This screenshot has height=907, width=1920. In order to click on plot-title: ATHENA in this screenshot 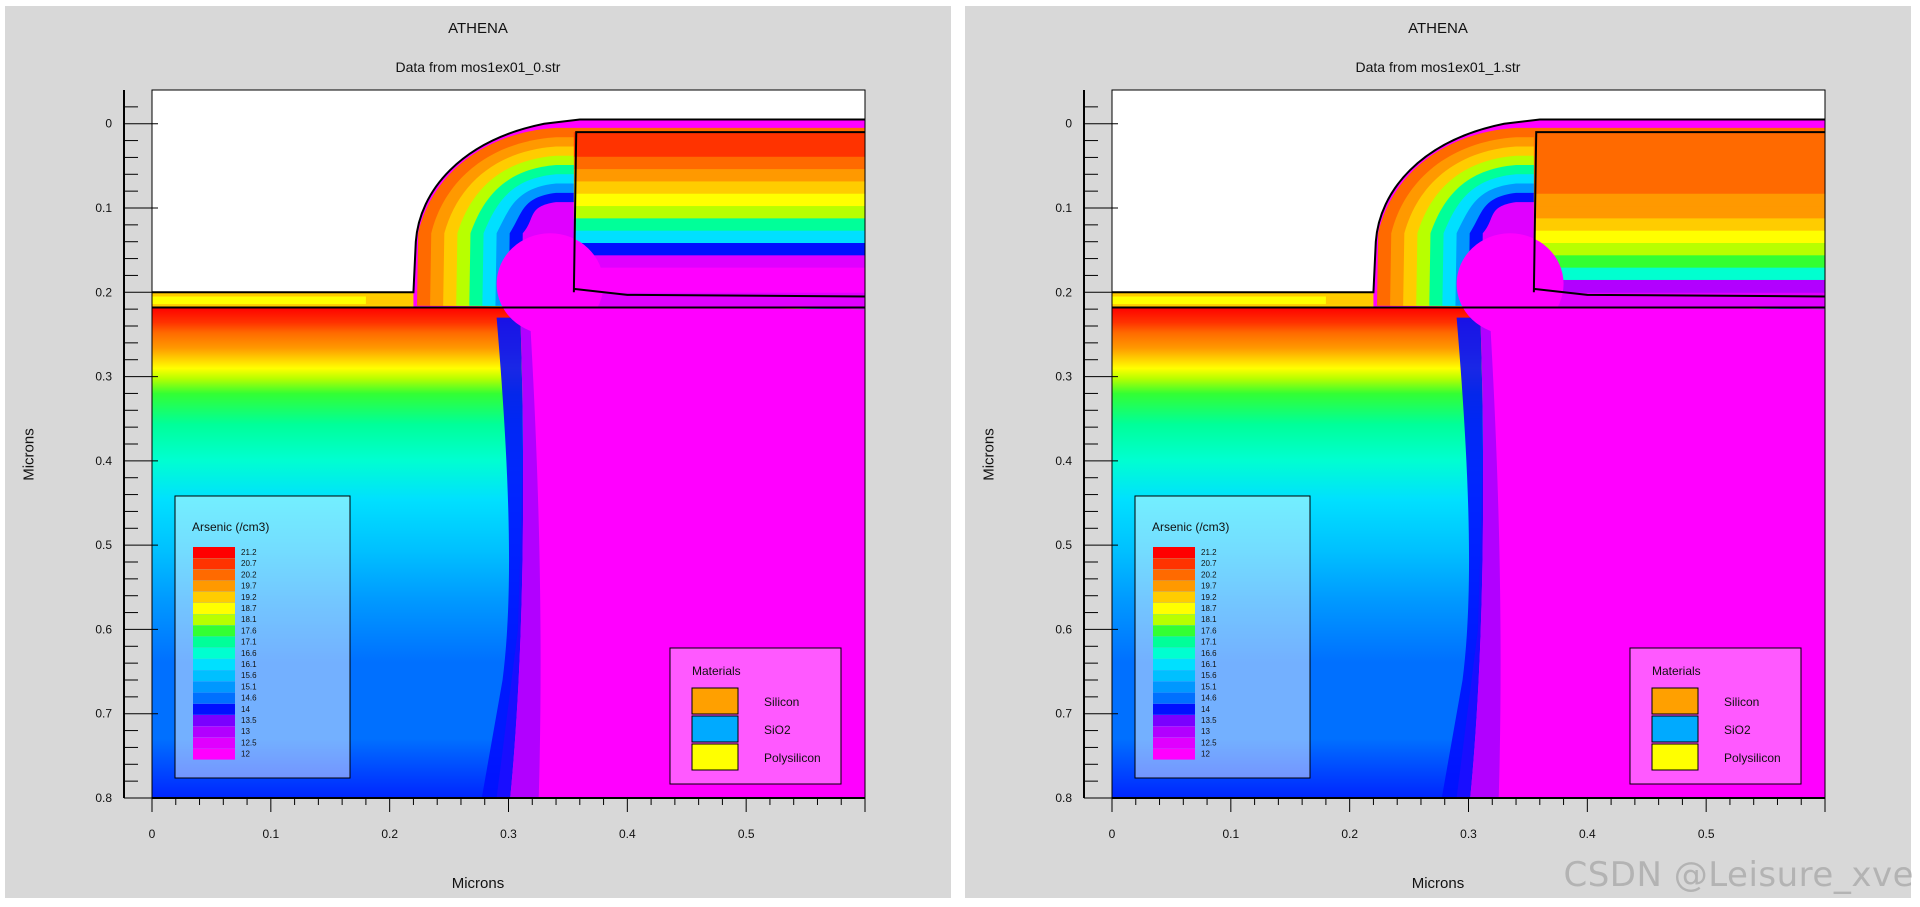, I will do `click(1438, 28)`.